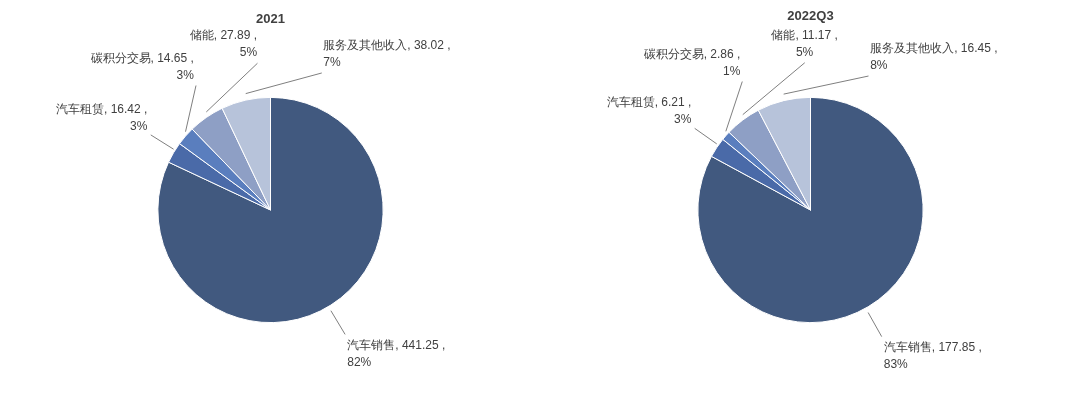 The width and height of the screenshot is (1080, 397). What do you see at coordinates (804, 43) in the screenshot?
I see `slice-label: 储能, 11.17 , 5%` at bounding box center [804, 43].